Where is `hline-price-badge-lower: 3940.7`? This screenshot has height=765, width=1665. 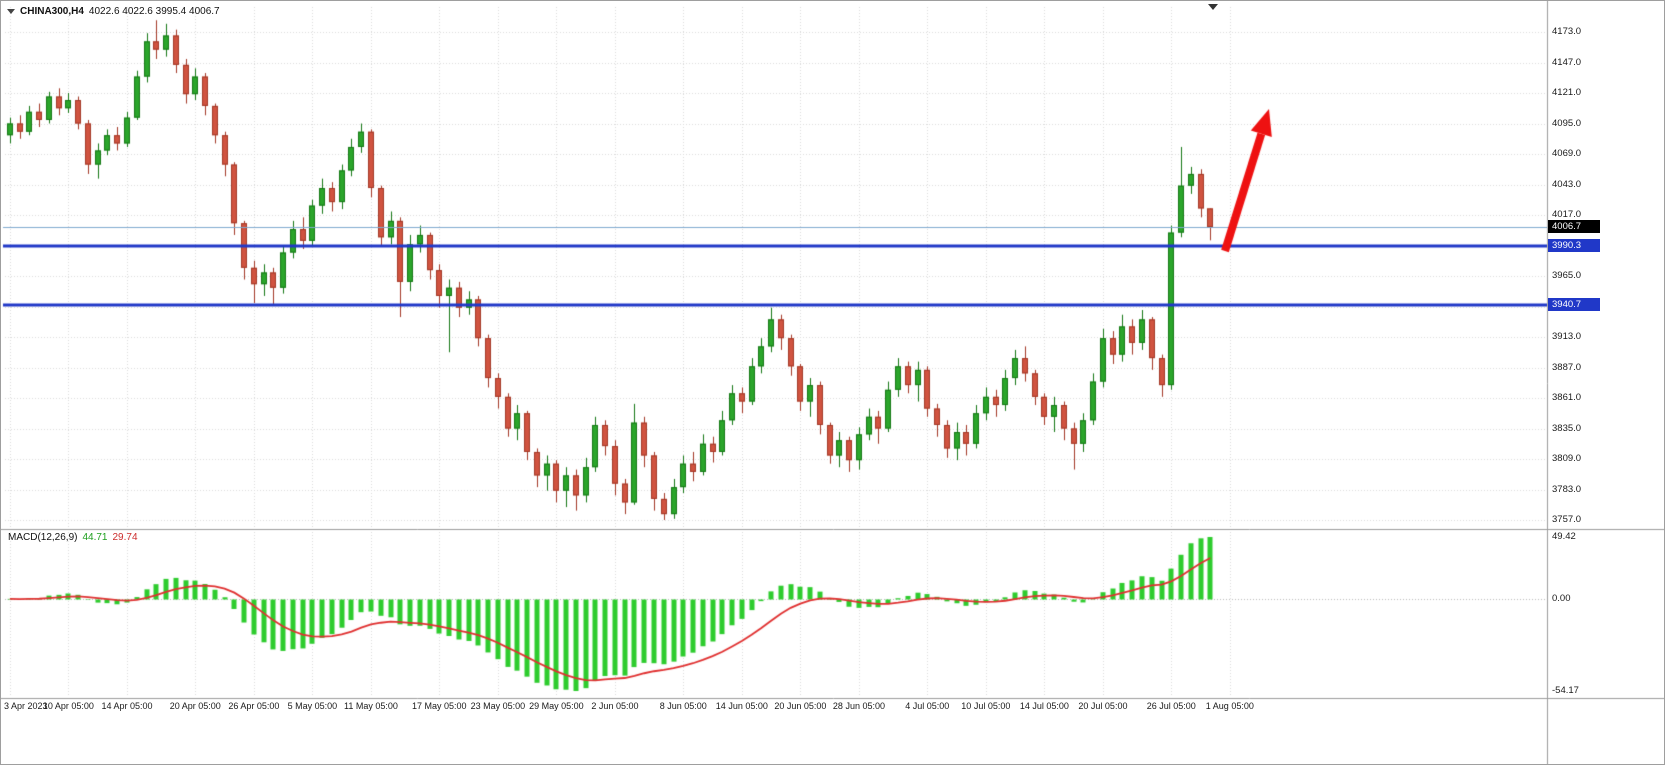 hline-price-badge-lower: 3940.7 is located at coordinates (1574, 304).